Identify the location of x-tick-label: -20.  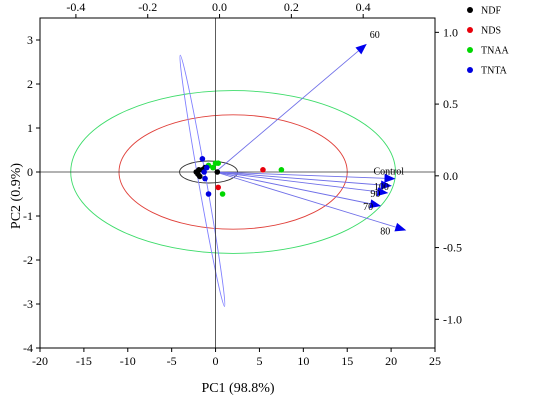
(40, 361).